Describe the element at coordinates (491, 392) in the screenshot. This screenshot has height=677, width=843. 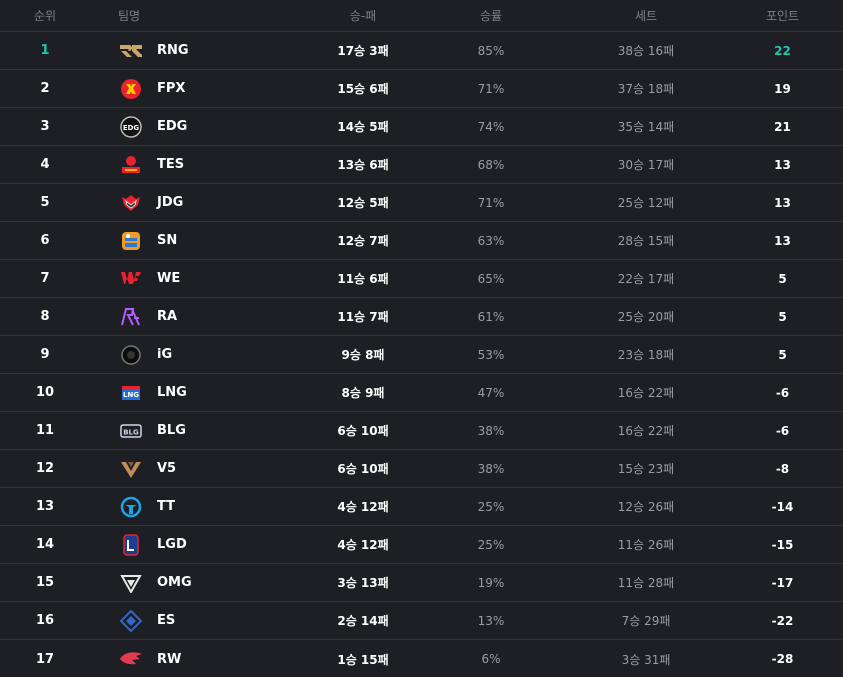
I see `win-rate-cell: 47%` at that location.